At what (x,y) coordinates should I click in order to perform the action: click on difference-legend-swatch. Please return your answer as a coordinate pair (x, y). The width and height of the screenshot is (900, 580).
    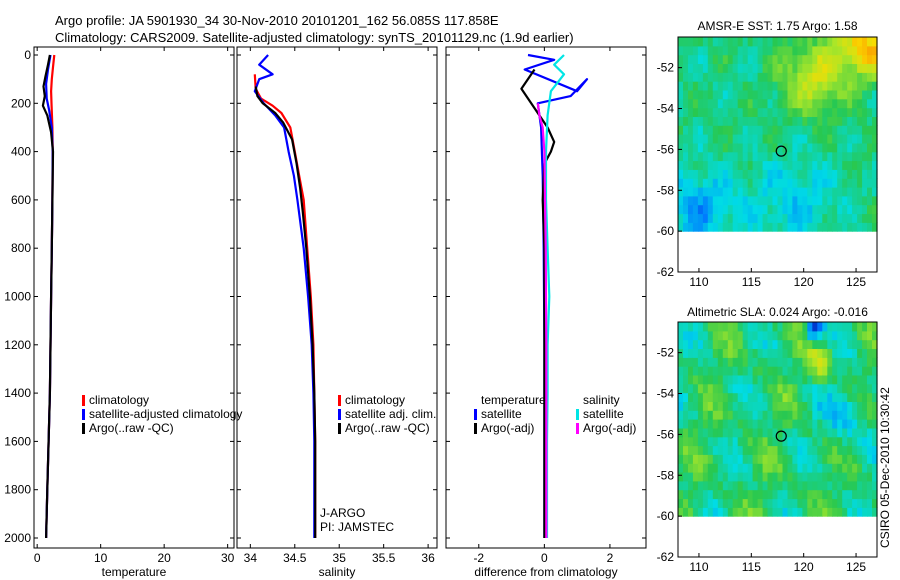
    Looking at the image, I should click on (577, 428).